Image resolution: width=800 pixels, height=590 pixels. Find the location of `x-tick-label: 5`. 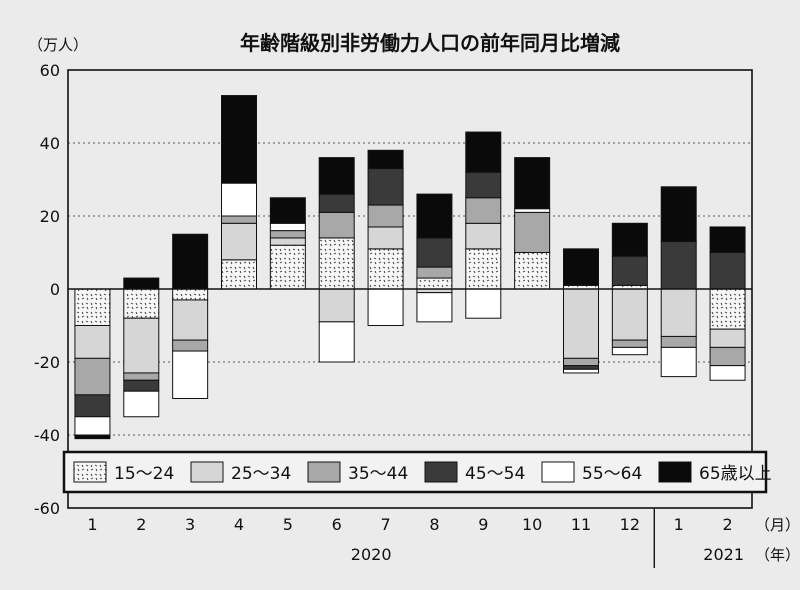

x-tick-label: 5 is located at coordinates (288, 524).